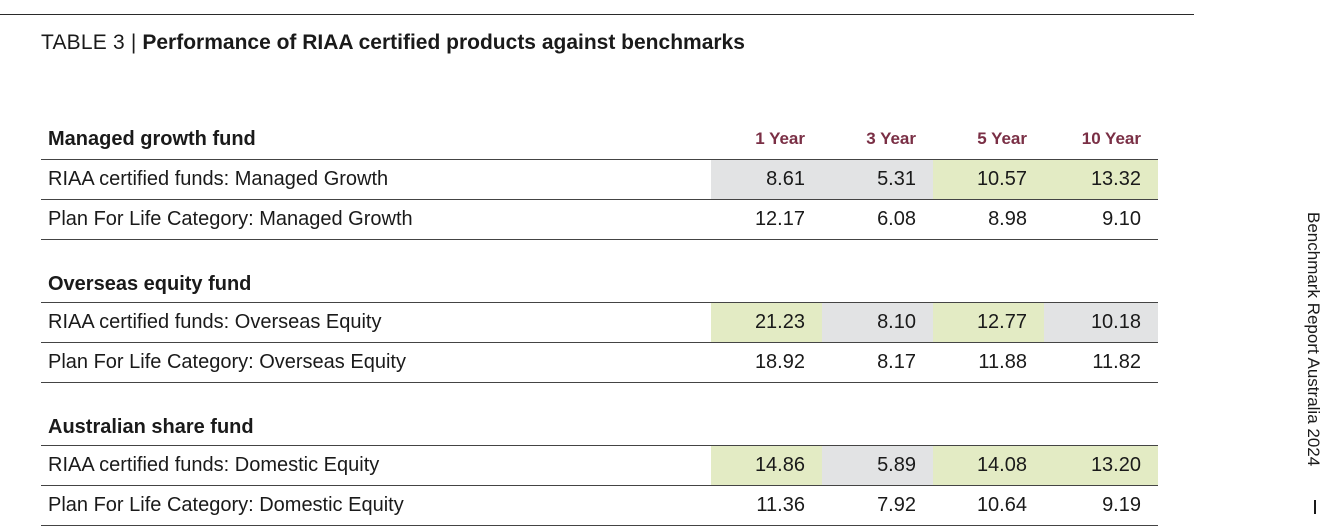 The height and width of the screenshot is (526, 1339). Describe the element at coordinates (877, 219) in the screenshot. I see `value-cell: 6.08` at that location.